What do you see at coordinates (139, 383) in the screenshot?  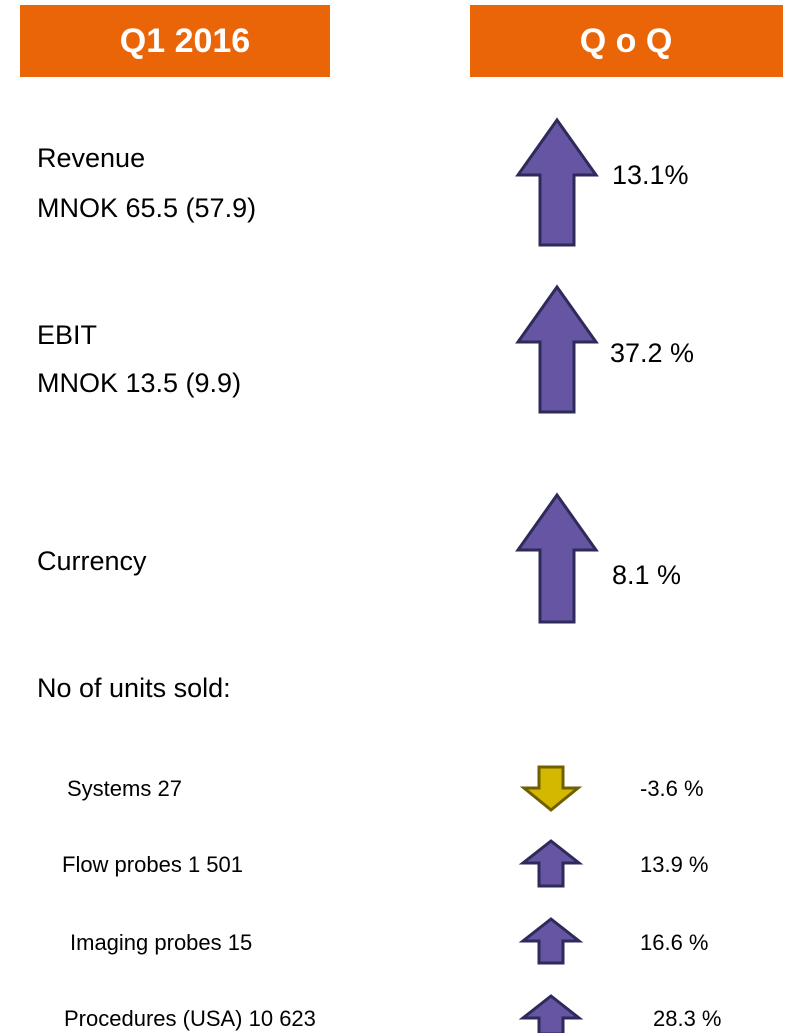 I see `metric-label: MNOK 13.5 (9.9)` at bounding box center [139, 383].